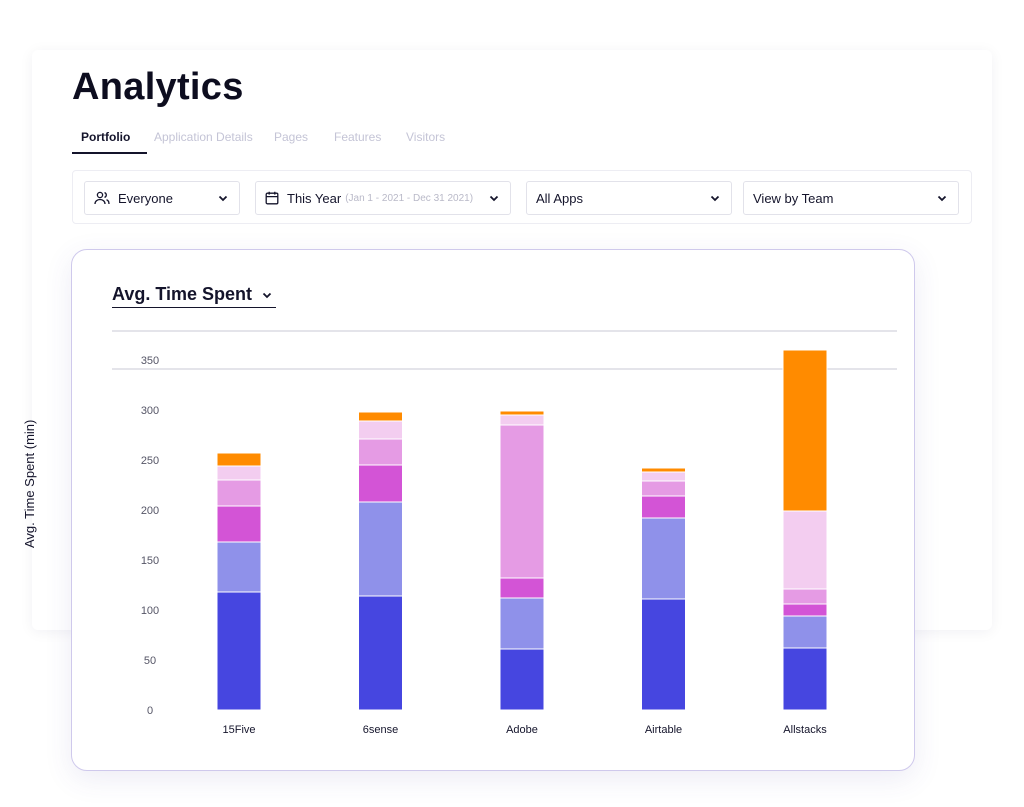  I want to click on date-filter-range: (Jan 1 - 2021 - Dec 31 2021), so click(409, 198).